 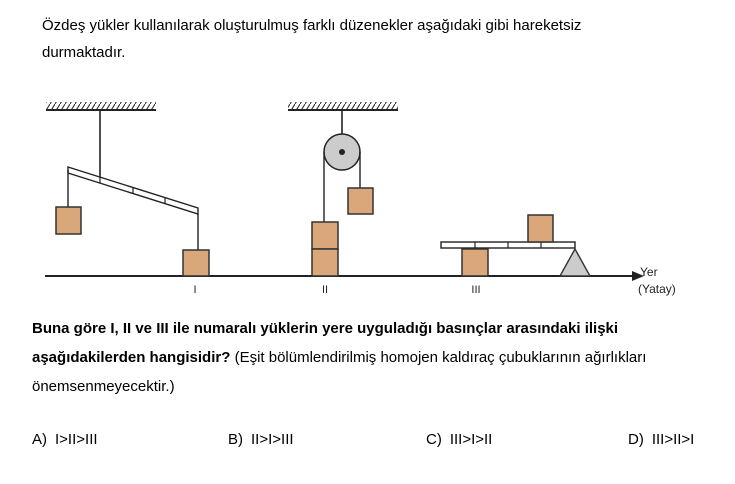 What do you see at coordinates (471, 439) in the screenshot?
I see `option-c-value: III>I>II` at bounding box center [471, 439].